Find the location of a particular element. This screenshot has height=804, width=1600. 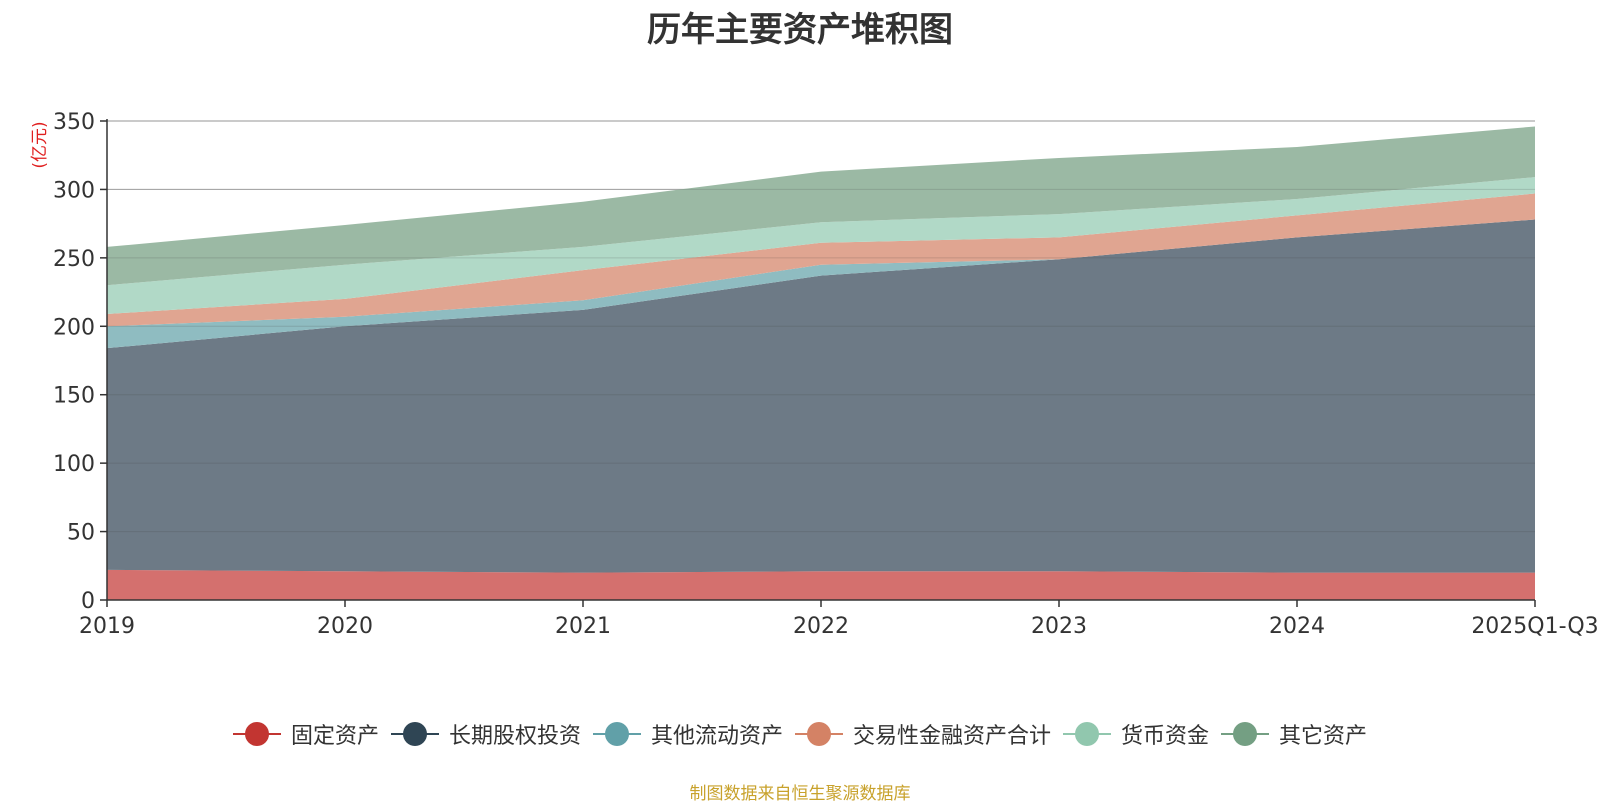

legend-label: 货币资金 is located at coordinates (1165, 736).